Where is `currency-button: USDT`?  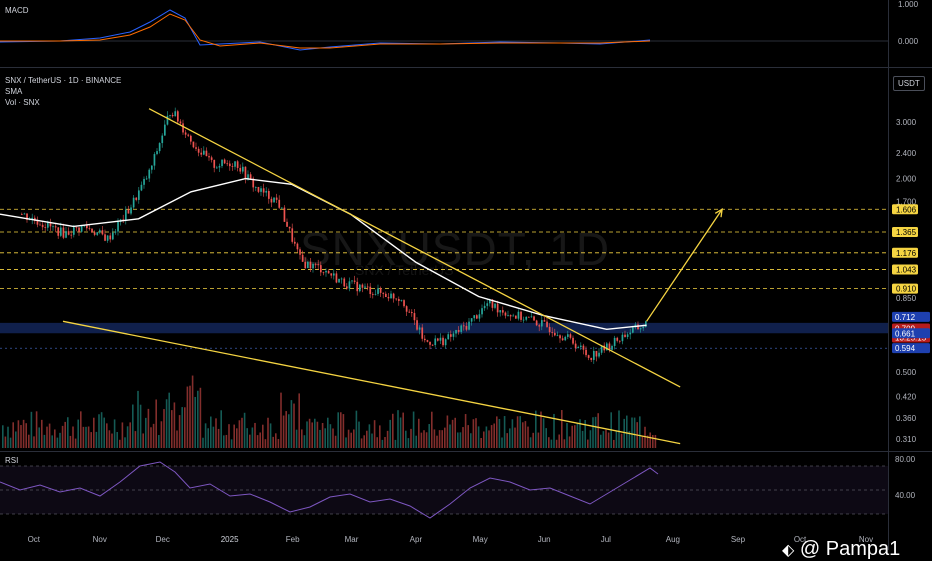
currency-button: USDT is located at coordinates (909, 83).